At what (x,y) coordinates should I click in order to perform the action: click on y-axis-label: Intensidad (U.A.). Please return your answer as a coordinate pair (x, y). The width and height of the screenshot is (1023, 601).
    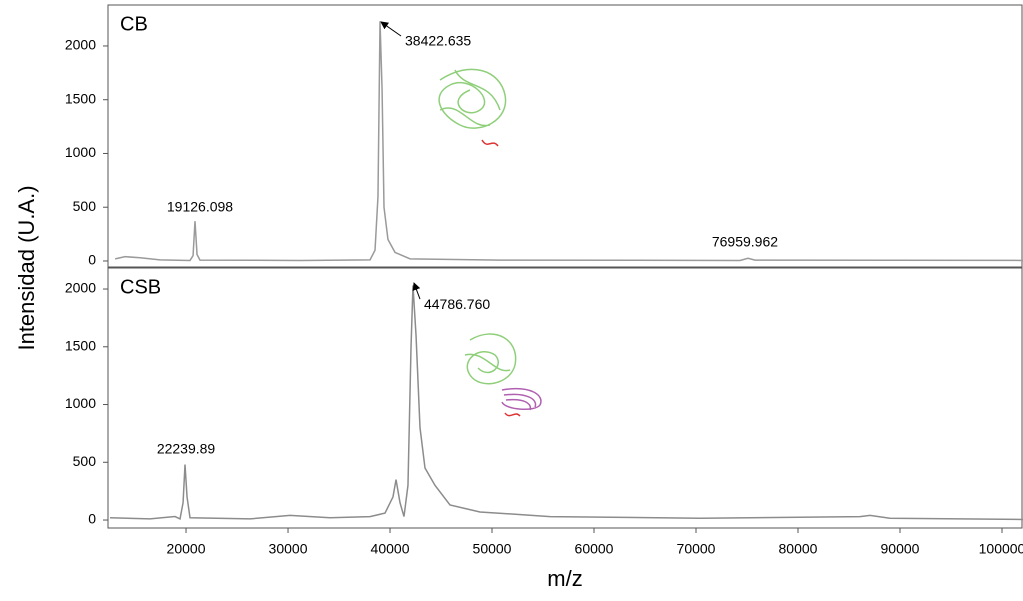
    Looking at the image, I should click on (26, 267).